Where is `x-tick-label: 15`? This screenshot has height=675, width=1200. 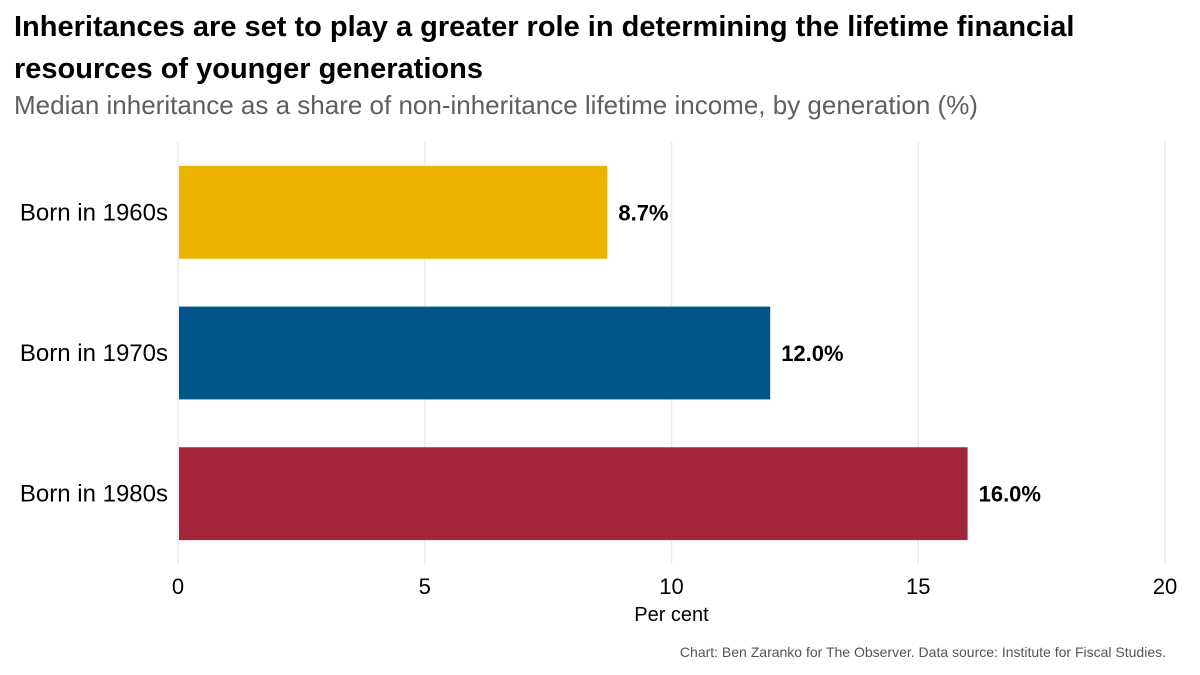 x-tick-label: 15 is located at coordinates (918, 586).